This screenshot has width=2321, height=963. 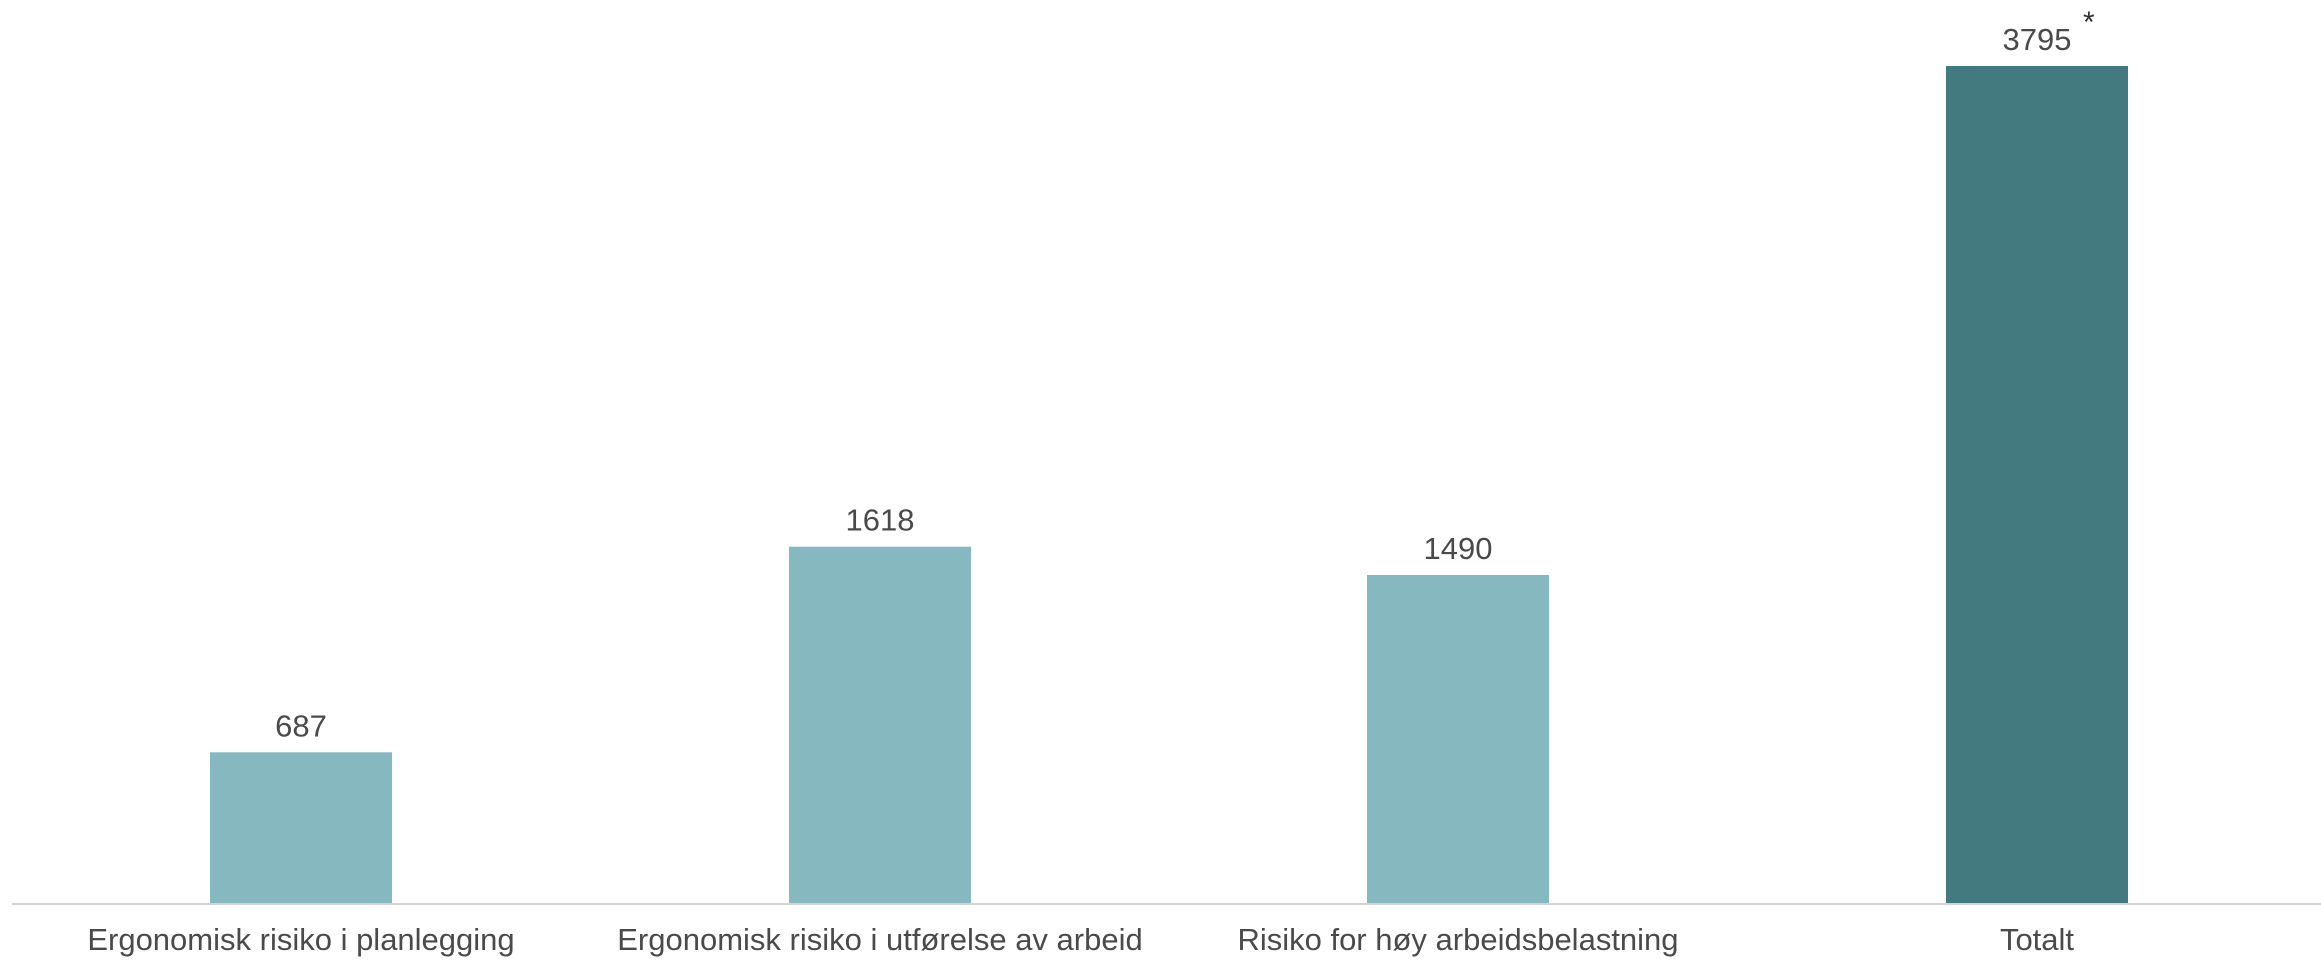 What do you see at coordinates (1458, 548) in the screenshot?
I see `data-label-3: 1490` at bounding box center [1458, 548].